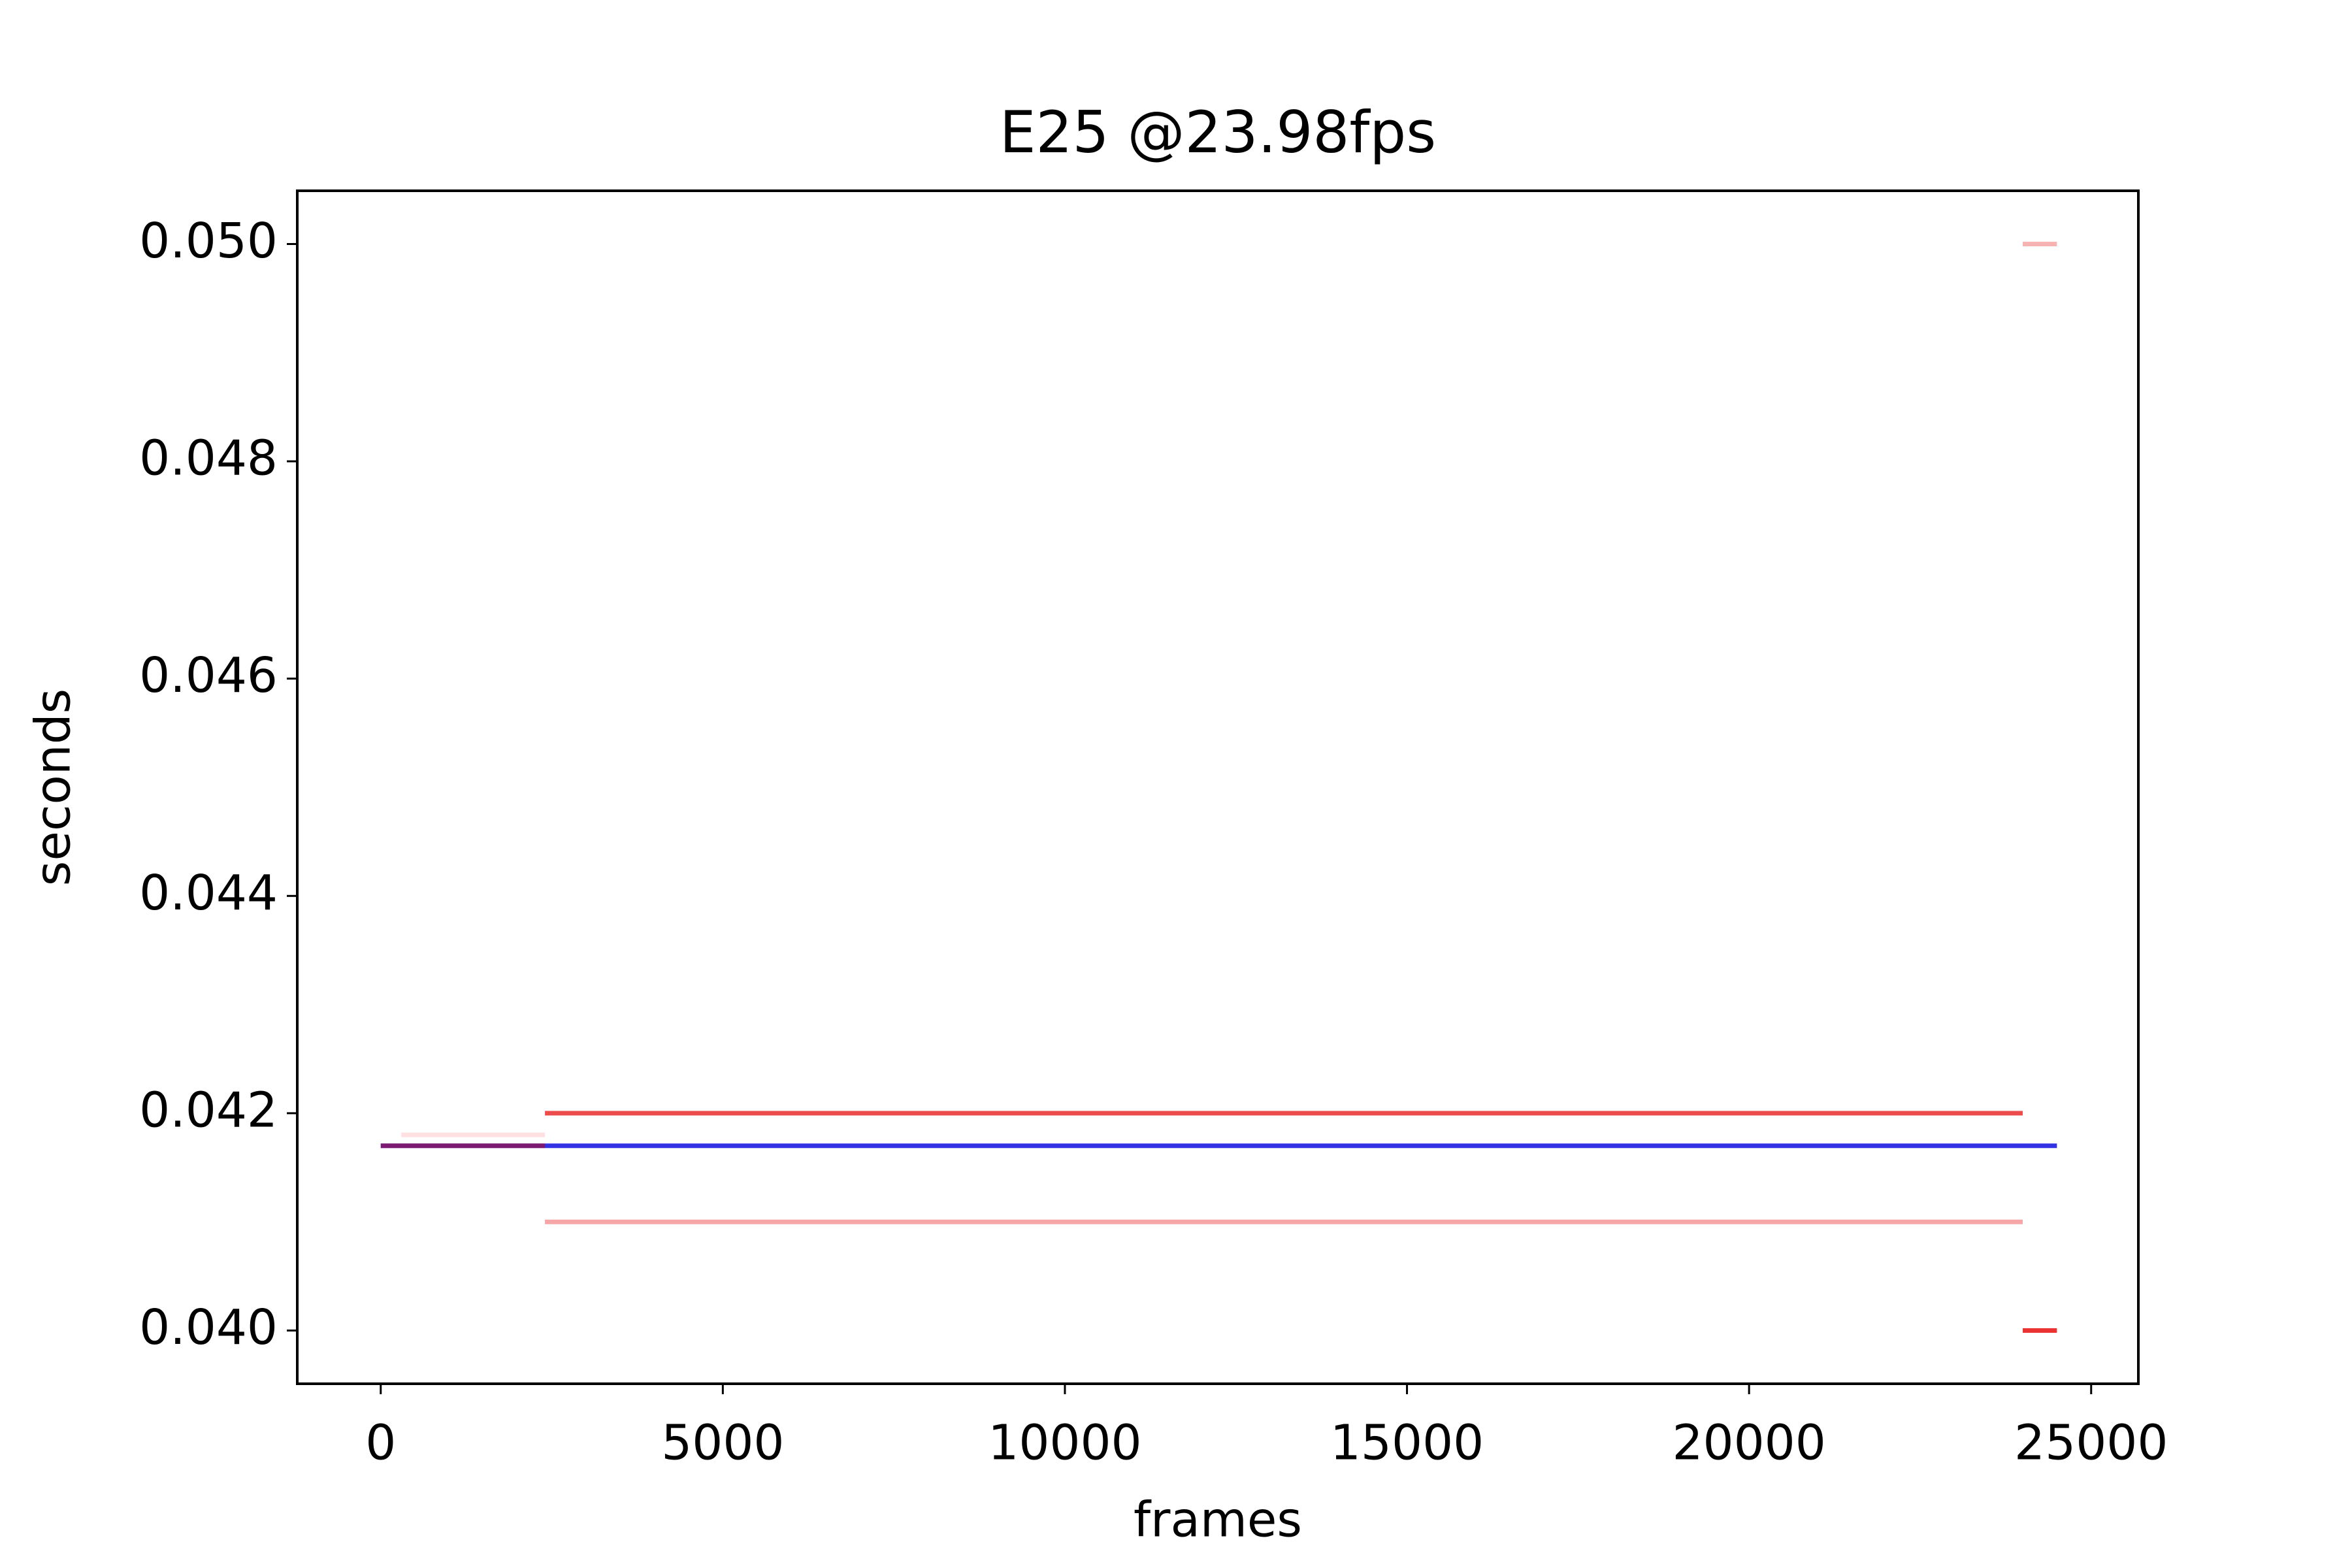 The width and height of the screenshot is (2352, 1568). Describe the element at coordinates (1218, 132) in the screenshot. I see `chart-title: E25 @23.98fps` at that location.